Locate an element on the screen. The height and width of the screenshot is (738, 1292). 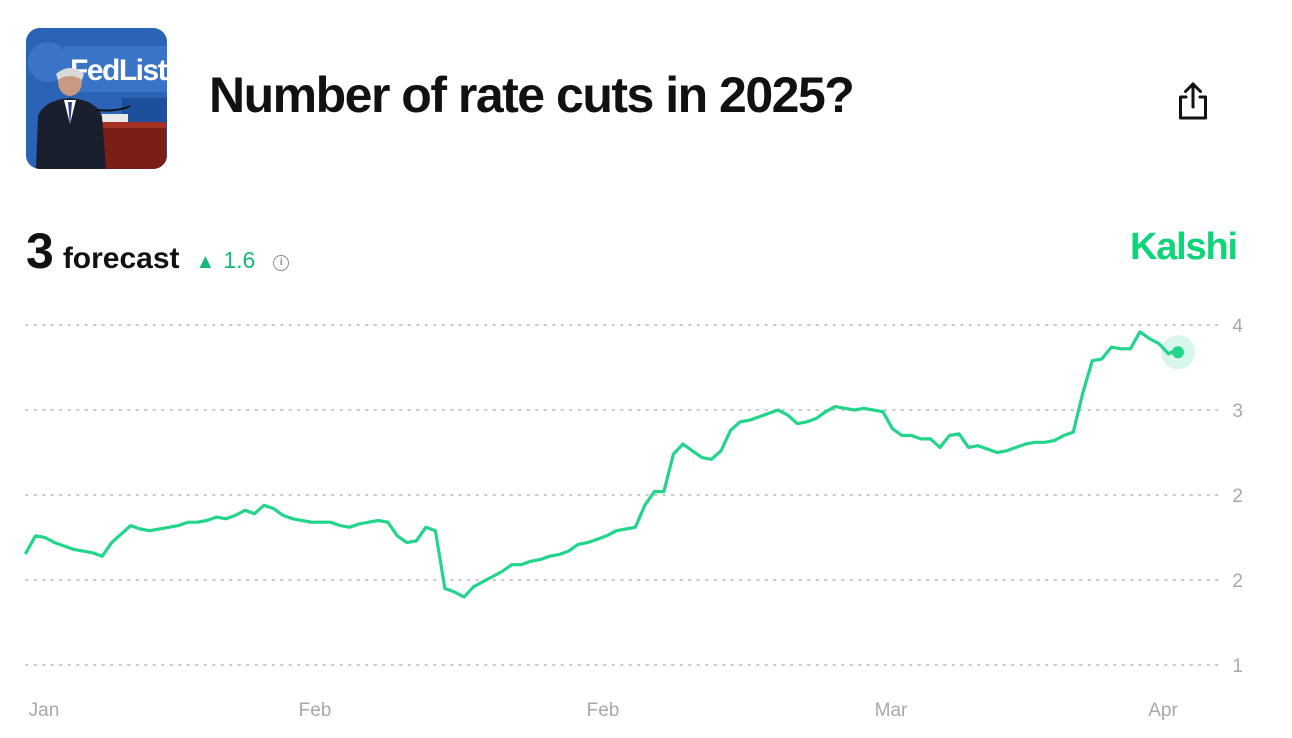
current-point-marker is located at coordinates (1178, 352).